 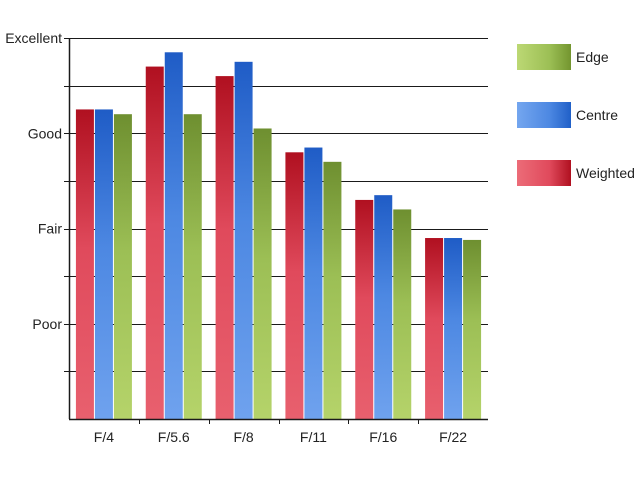 I want to click on x-tick-label: F/8, so click(x=243, y=437).